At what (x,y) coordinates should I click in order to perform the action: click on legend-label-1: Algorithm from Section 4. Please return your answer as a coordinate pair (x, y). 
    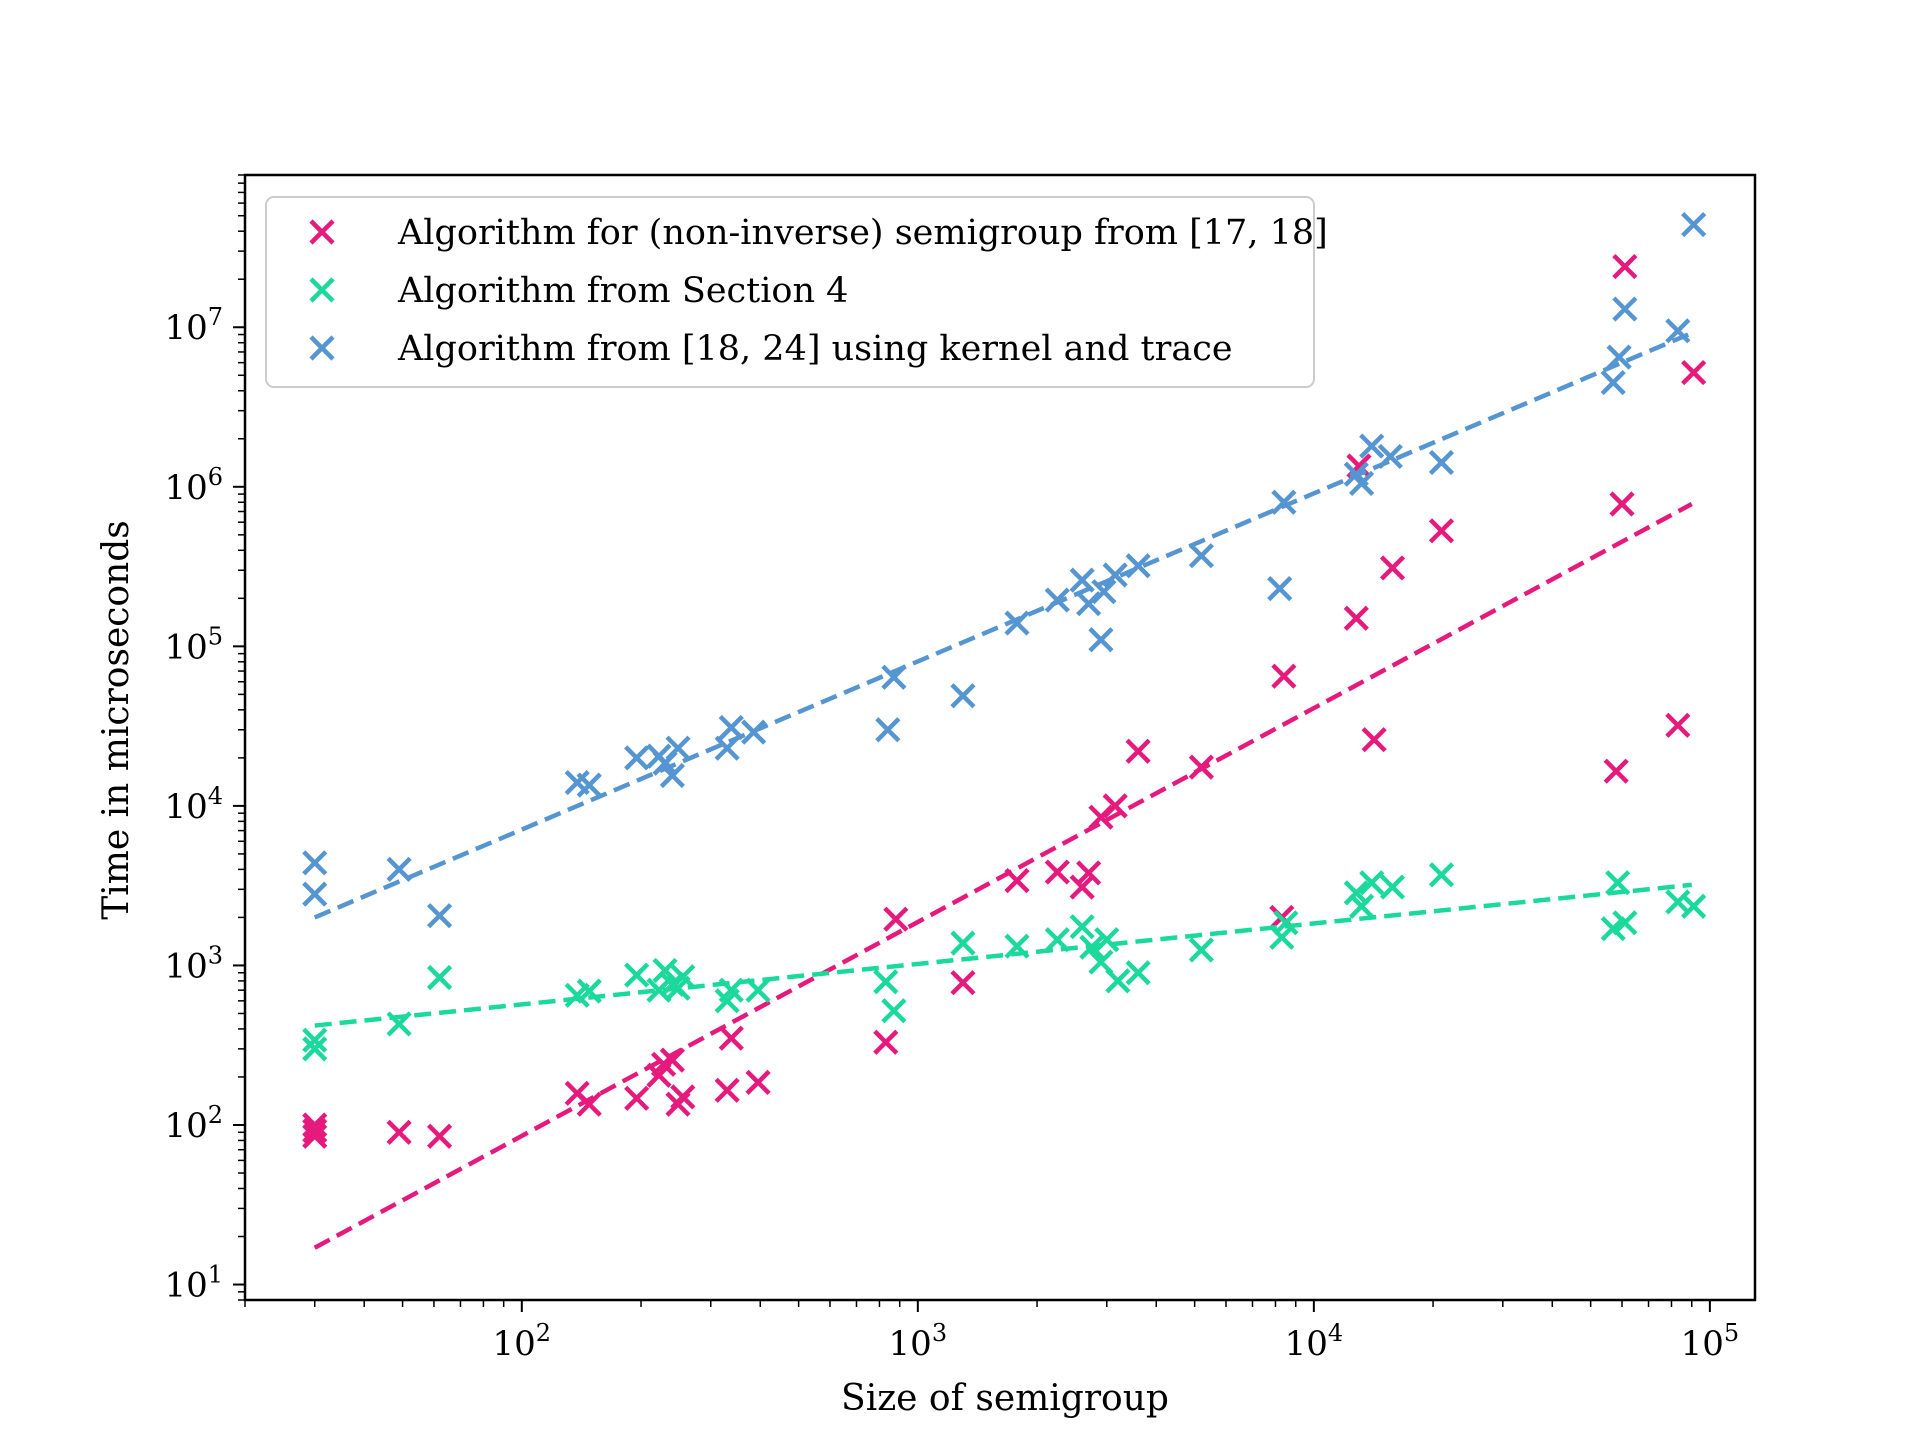
    Looking at the image, I should click on (622, 291).